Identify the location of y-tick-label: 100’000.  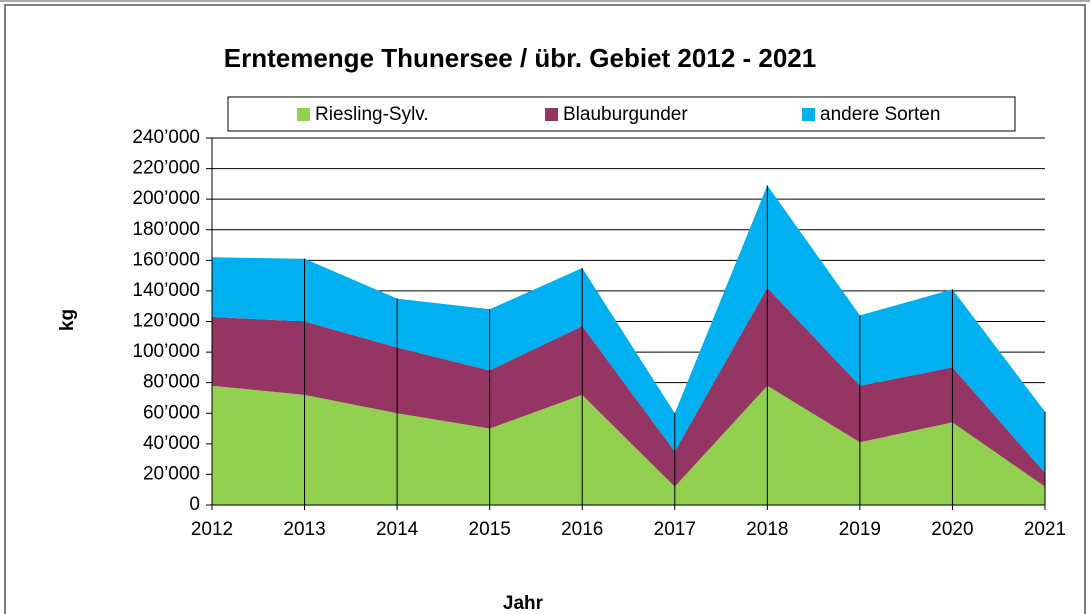
(166, 351).